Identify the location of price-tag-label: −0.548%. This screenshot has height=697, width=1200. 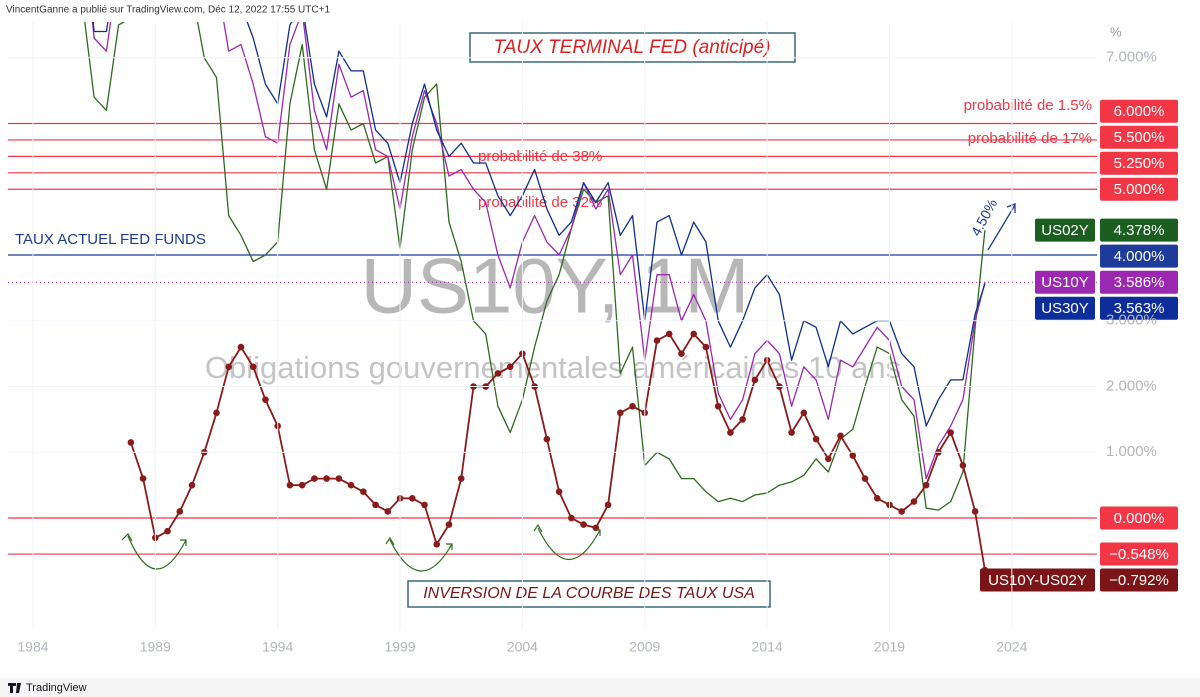
(1139, 554).